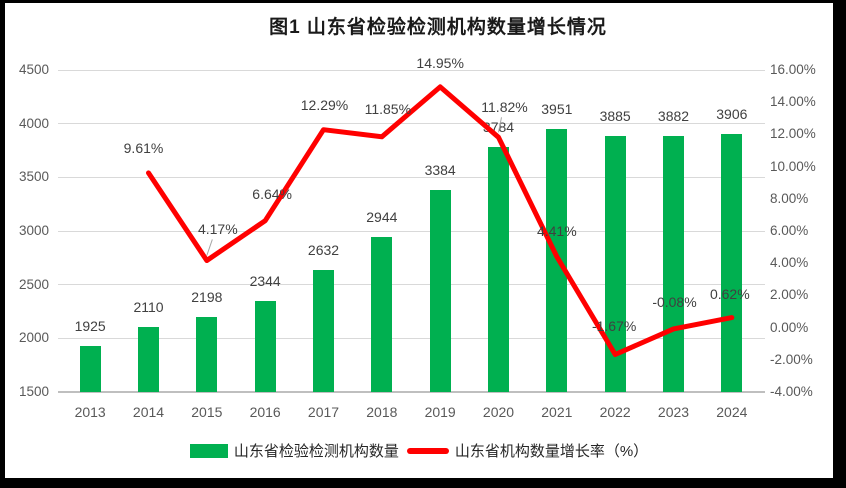  I want to click on bar-series-swatch-icon, so click(208, 450).